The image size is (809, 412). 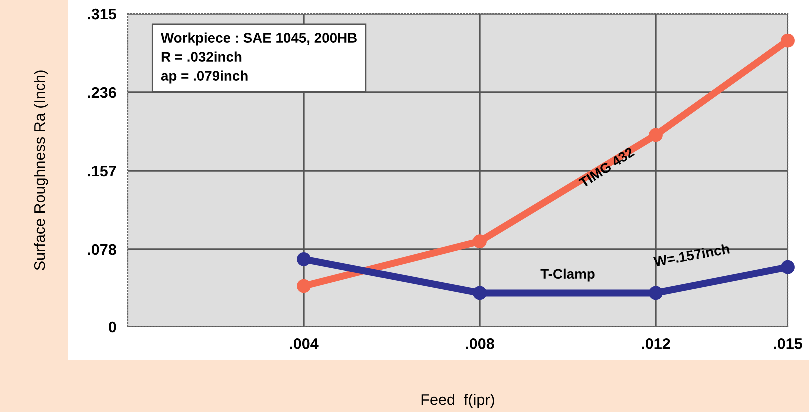 I want to click on y-tick-label: 0, so click(x=112, y=327).